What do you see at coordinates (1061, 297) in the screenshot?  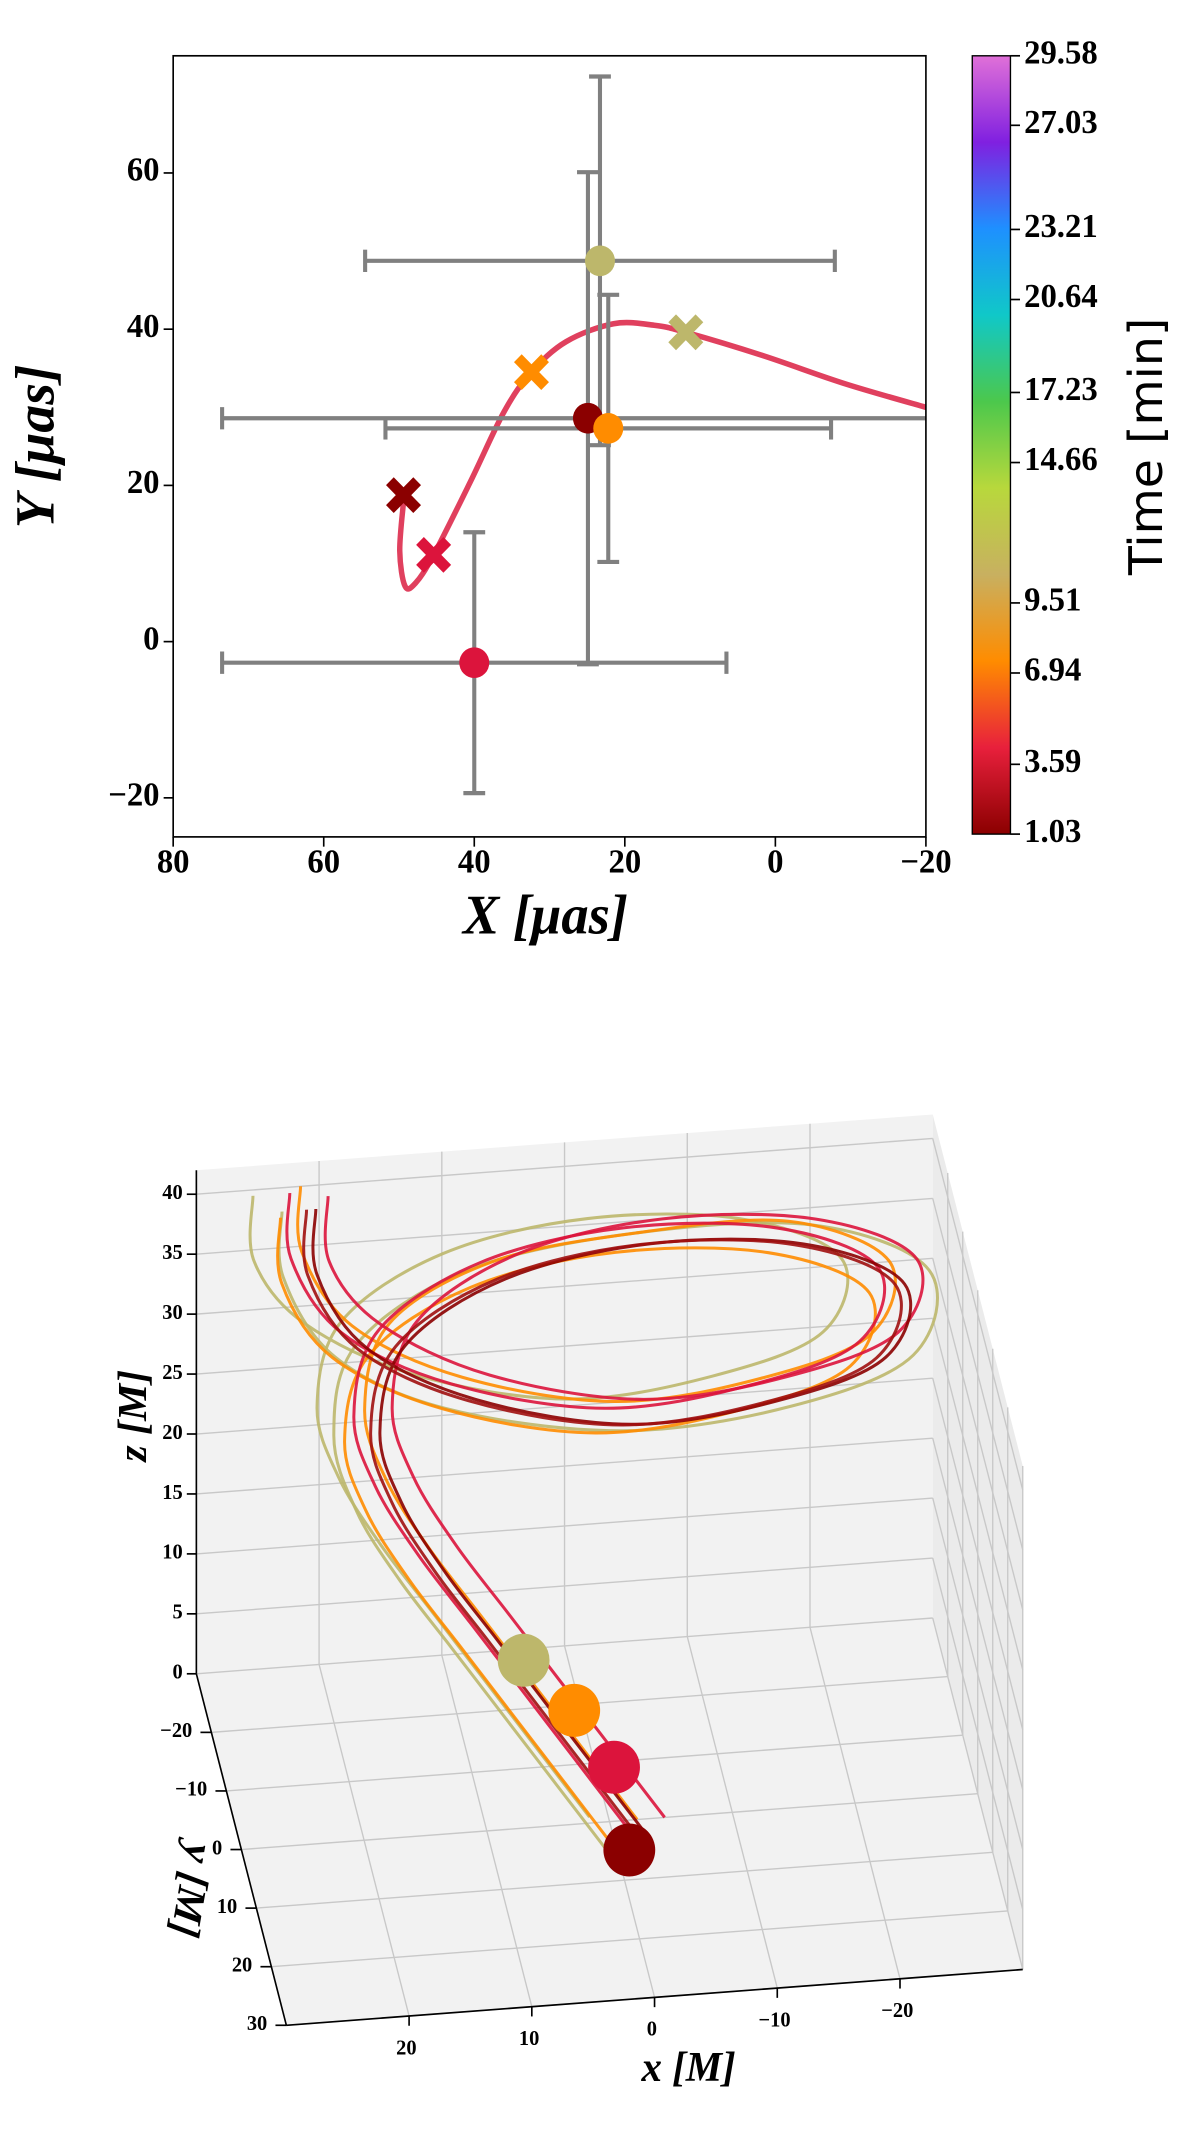 I see `colorbar-tick-label: 20.64` at bounding box center [1061, 297].